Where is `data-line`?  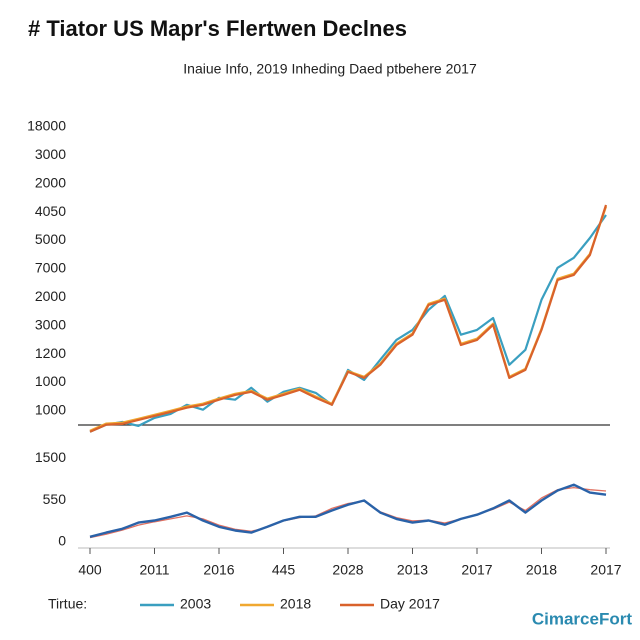 data-line is located at coordinates (348, 510).